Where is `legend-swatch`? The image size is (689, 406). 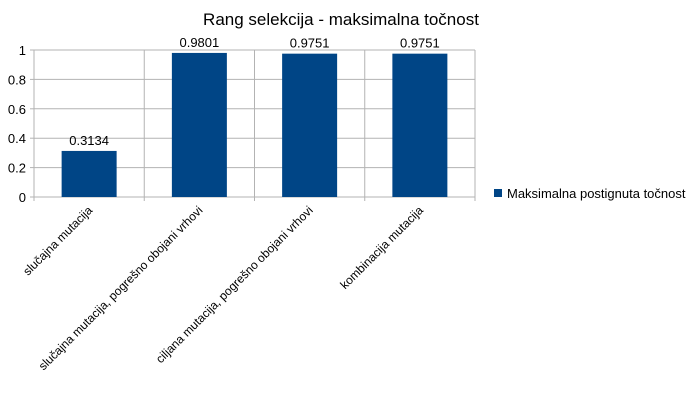
legend-swatch is located at coordinates (498, 193).